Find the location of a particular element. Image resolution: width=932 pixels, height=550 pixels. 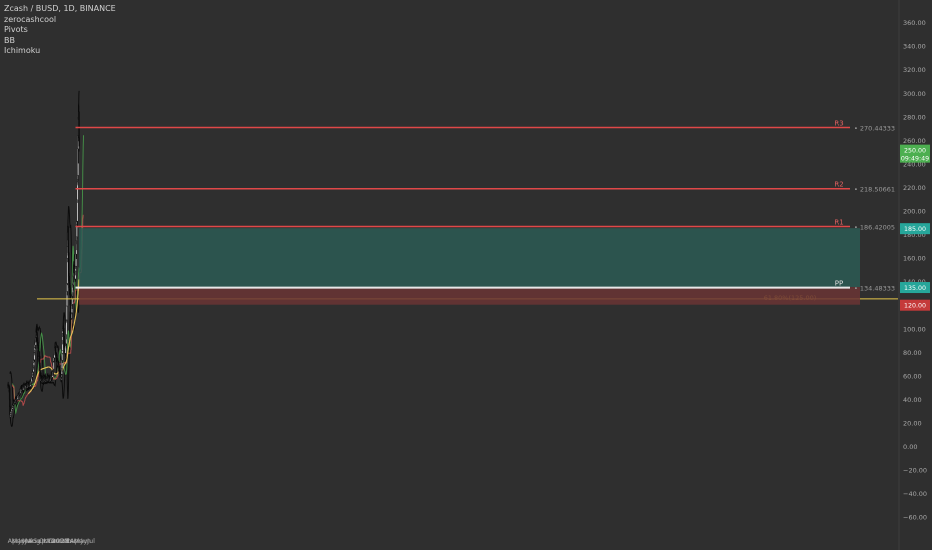

x-tick-label: Sep is located at coordinates (39, 541).